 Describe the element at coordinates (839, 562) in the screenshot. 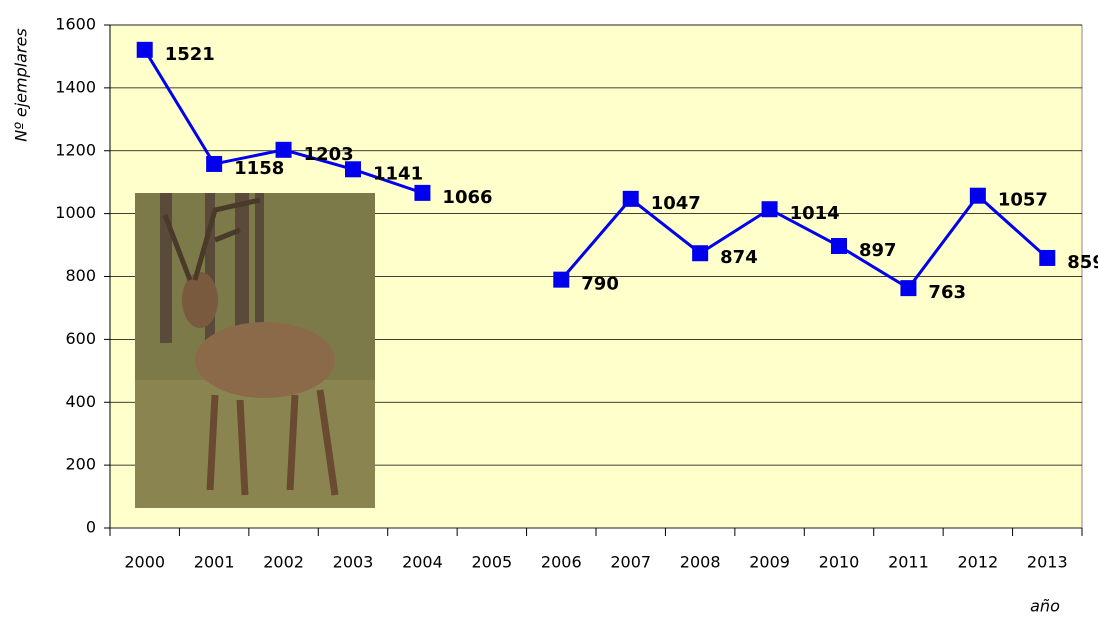

I see `x-tick-label: 2010` at that location.